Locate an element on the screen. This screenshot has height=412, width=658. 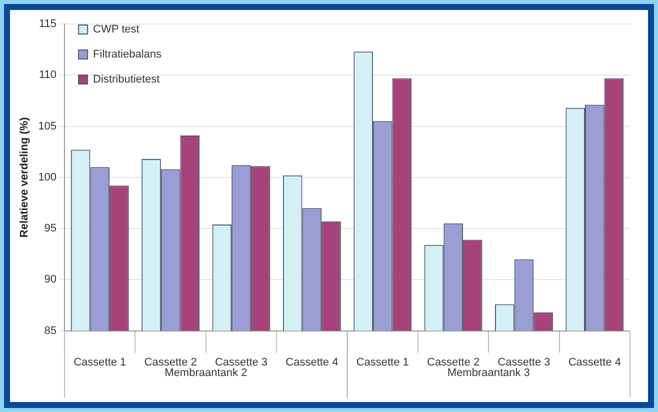
legend-label: Filtratiebalans is located at coordinates (127, 54).